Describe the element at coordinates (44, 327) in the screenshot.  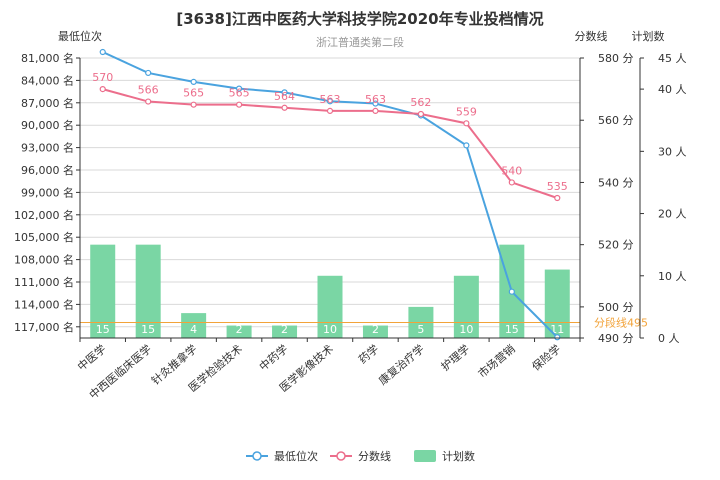
I see `rank-tick-label: 117,000 名` at that location.